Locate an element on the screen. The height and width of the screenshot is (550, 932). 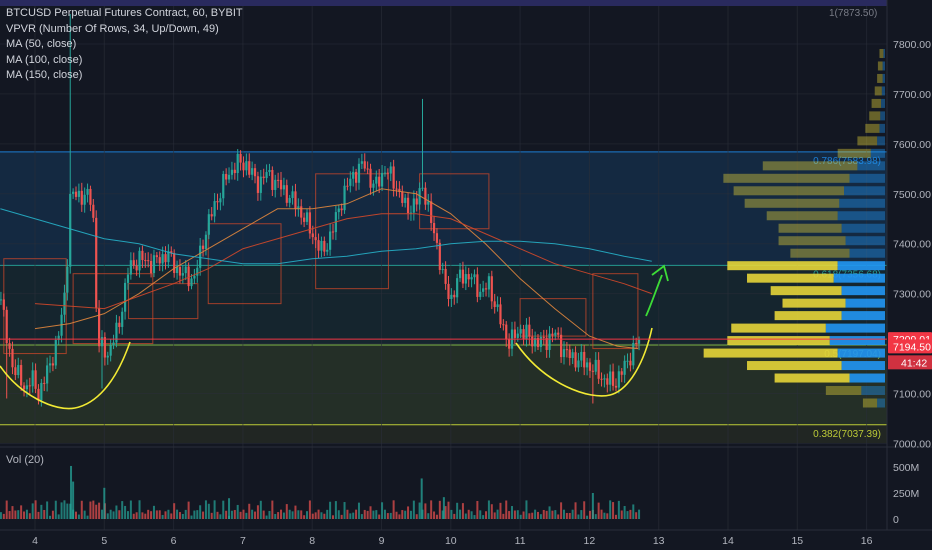
time-tick-label: 10 is located at coordinates (451, 541).